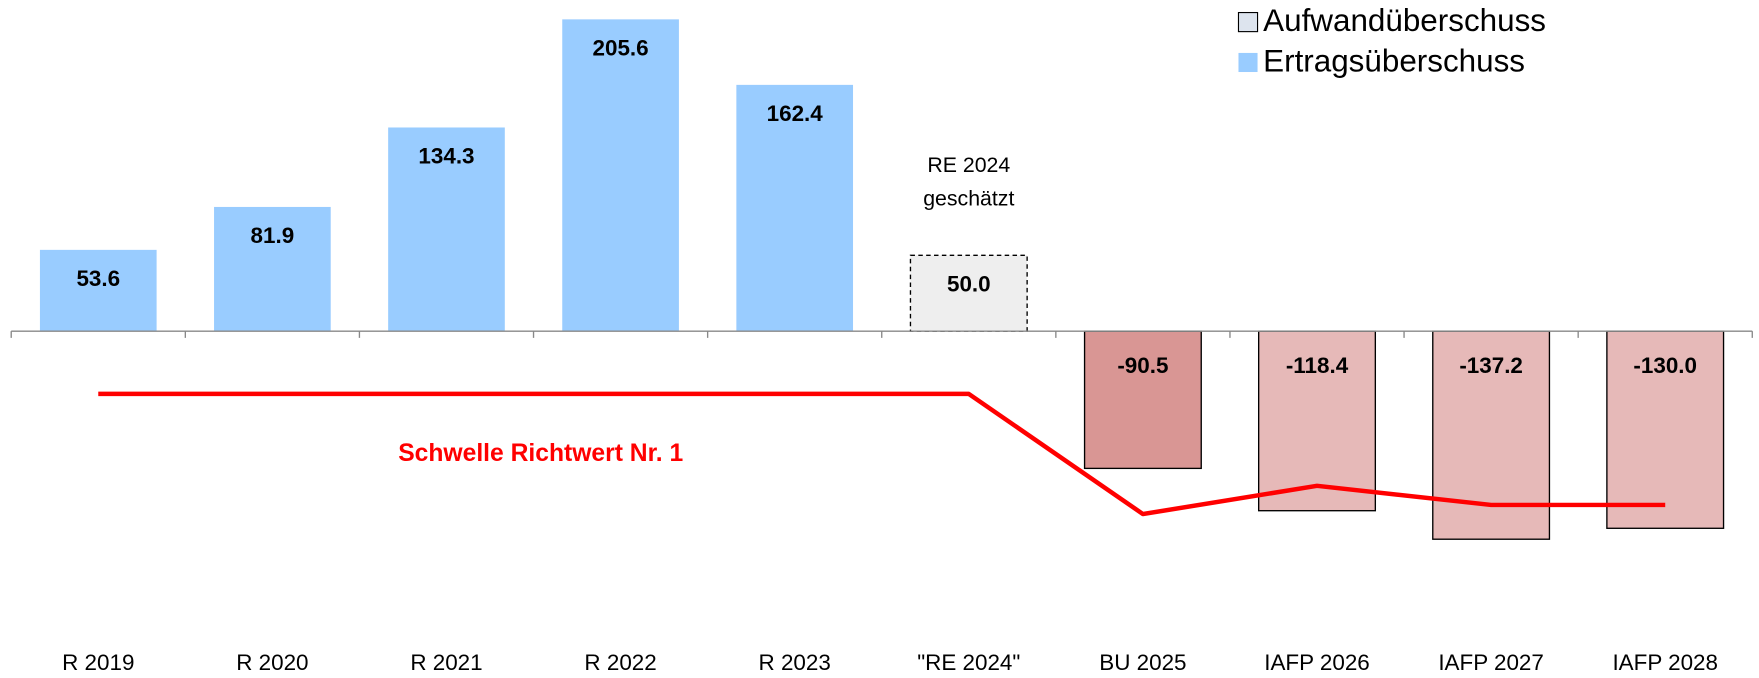 The image size is (1759, 678). I want to click on x-tick-label: R 2023, so click(795, 662).